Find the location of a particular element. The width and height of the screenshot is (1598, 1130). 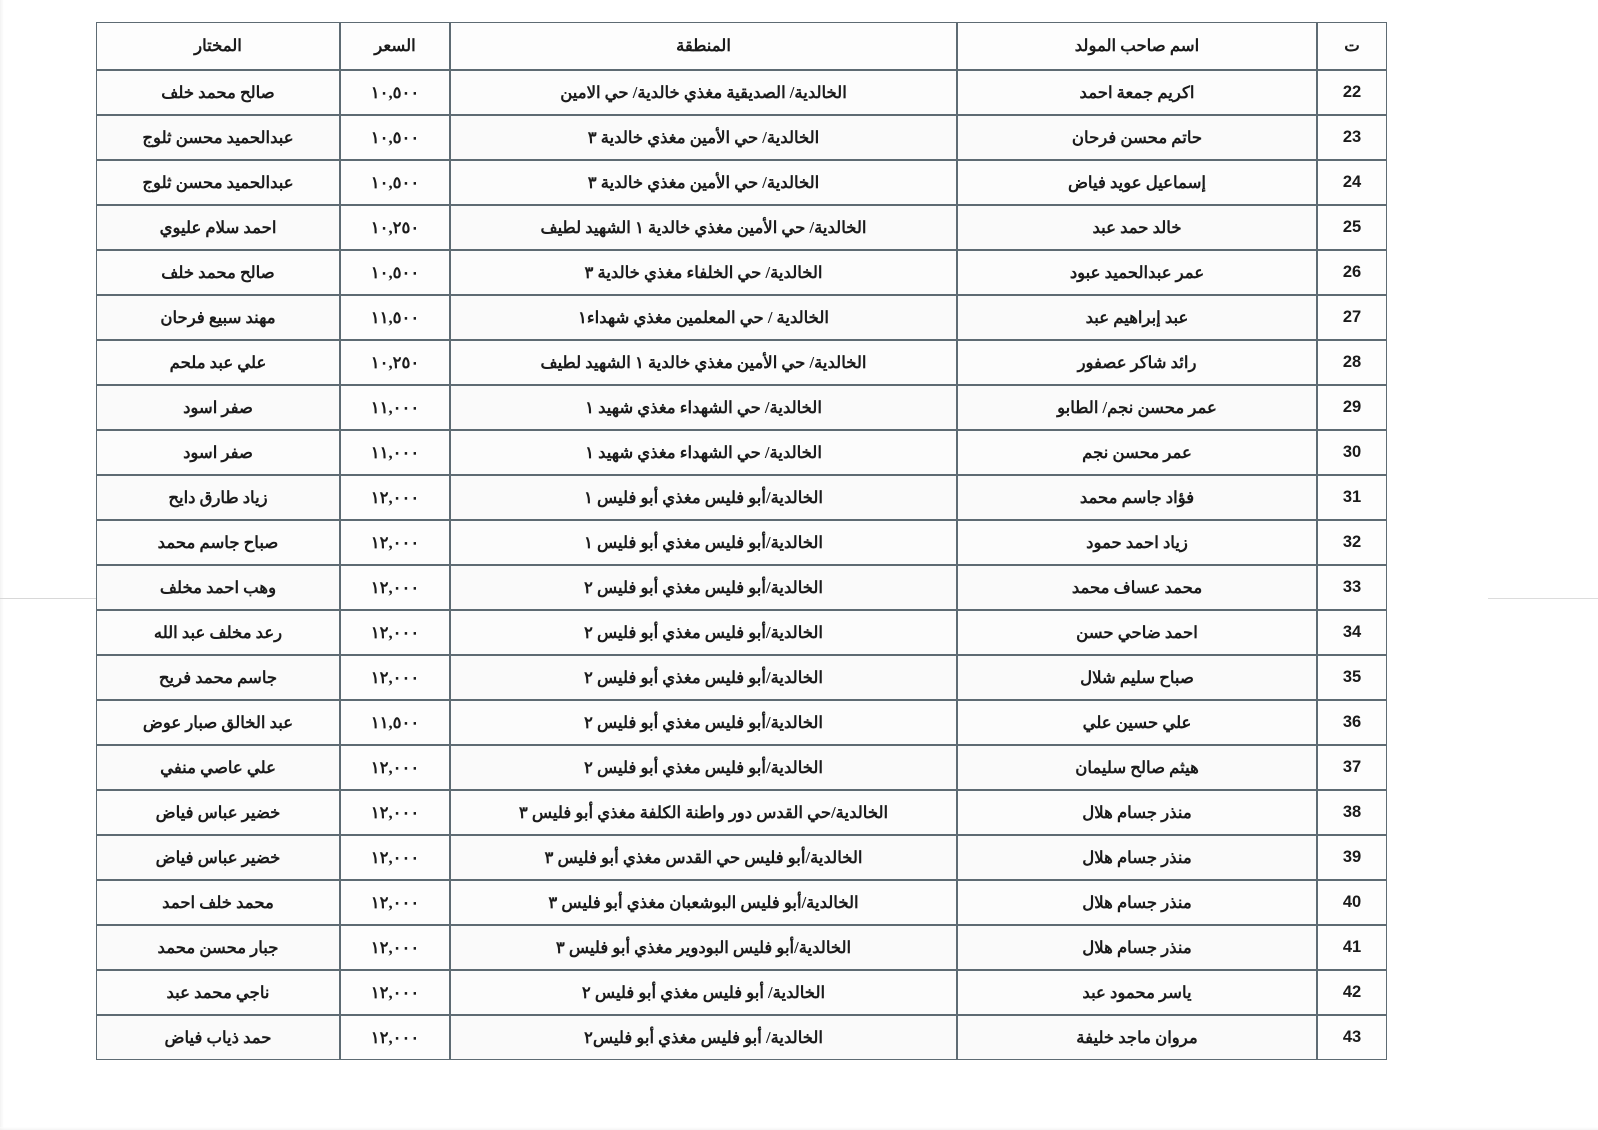

scan-margin-tick-left is located at coordinates (48, 598).